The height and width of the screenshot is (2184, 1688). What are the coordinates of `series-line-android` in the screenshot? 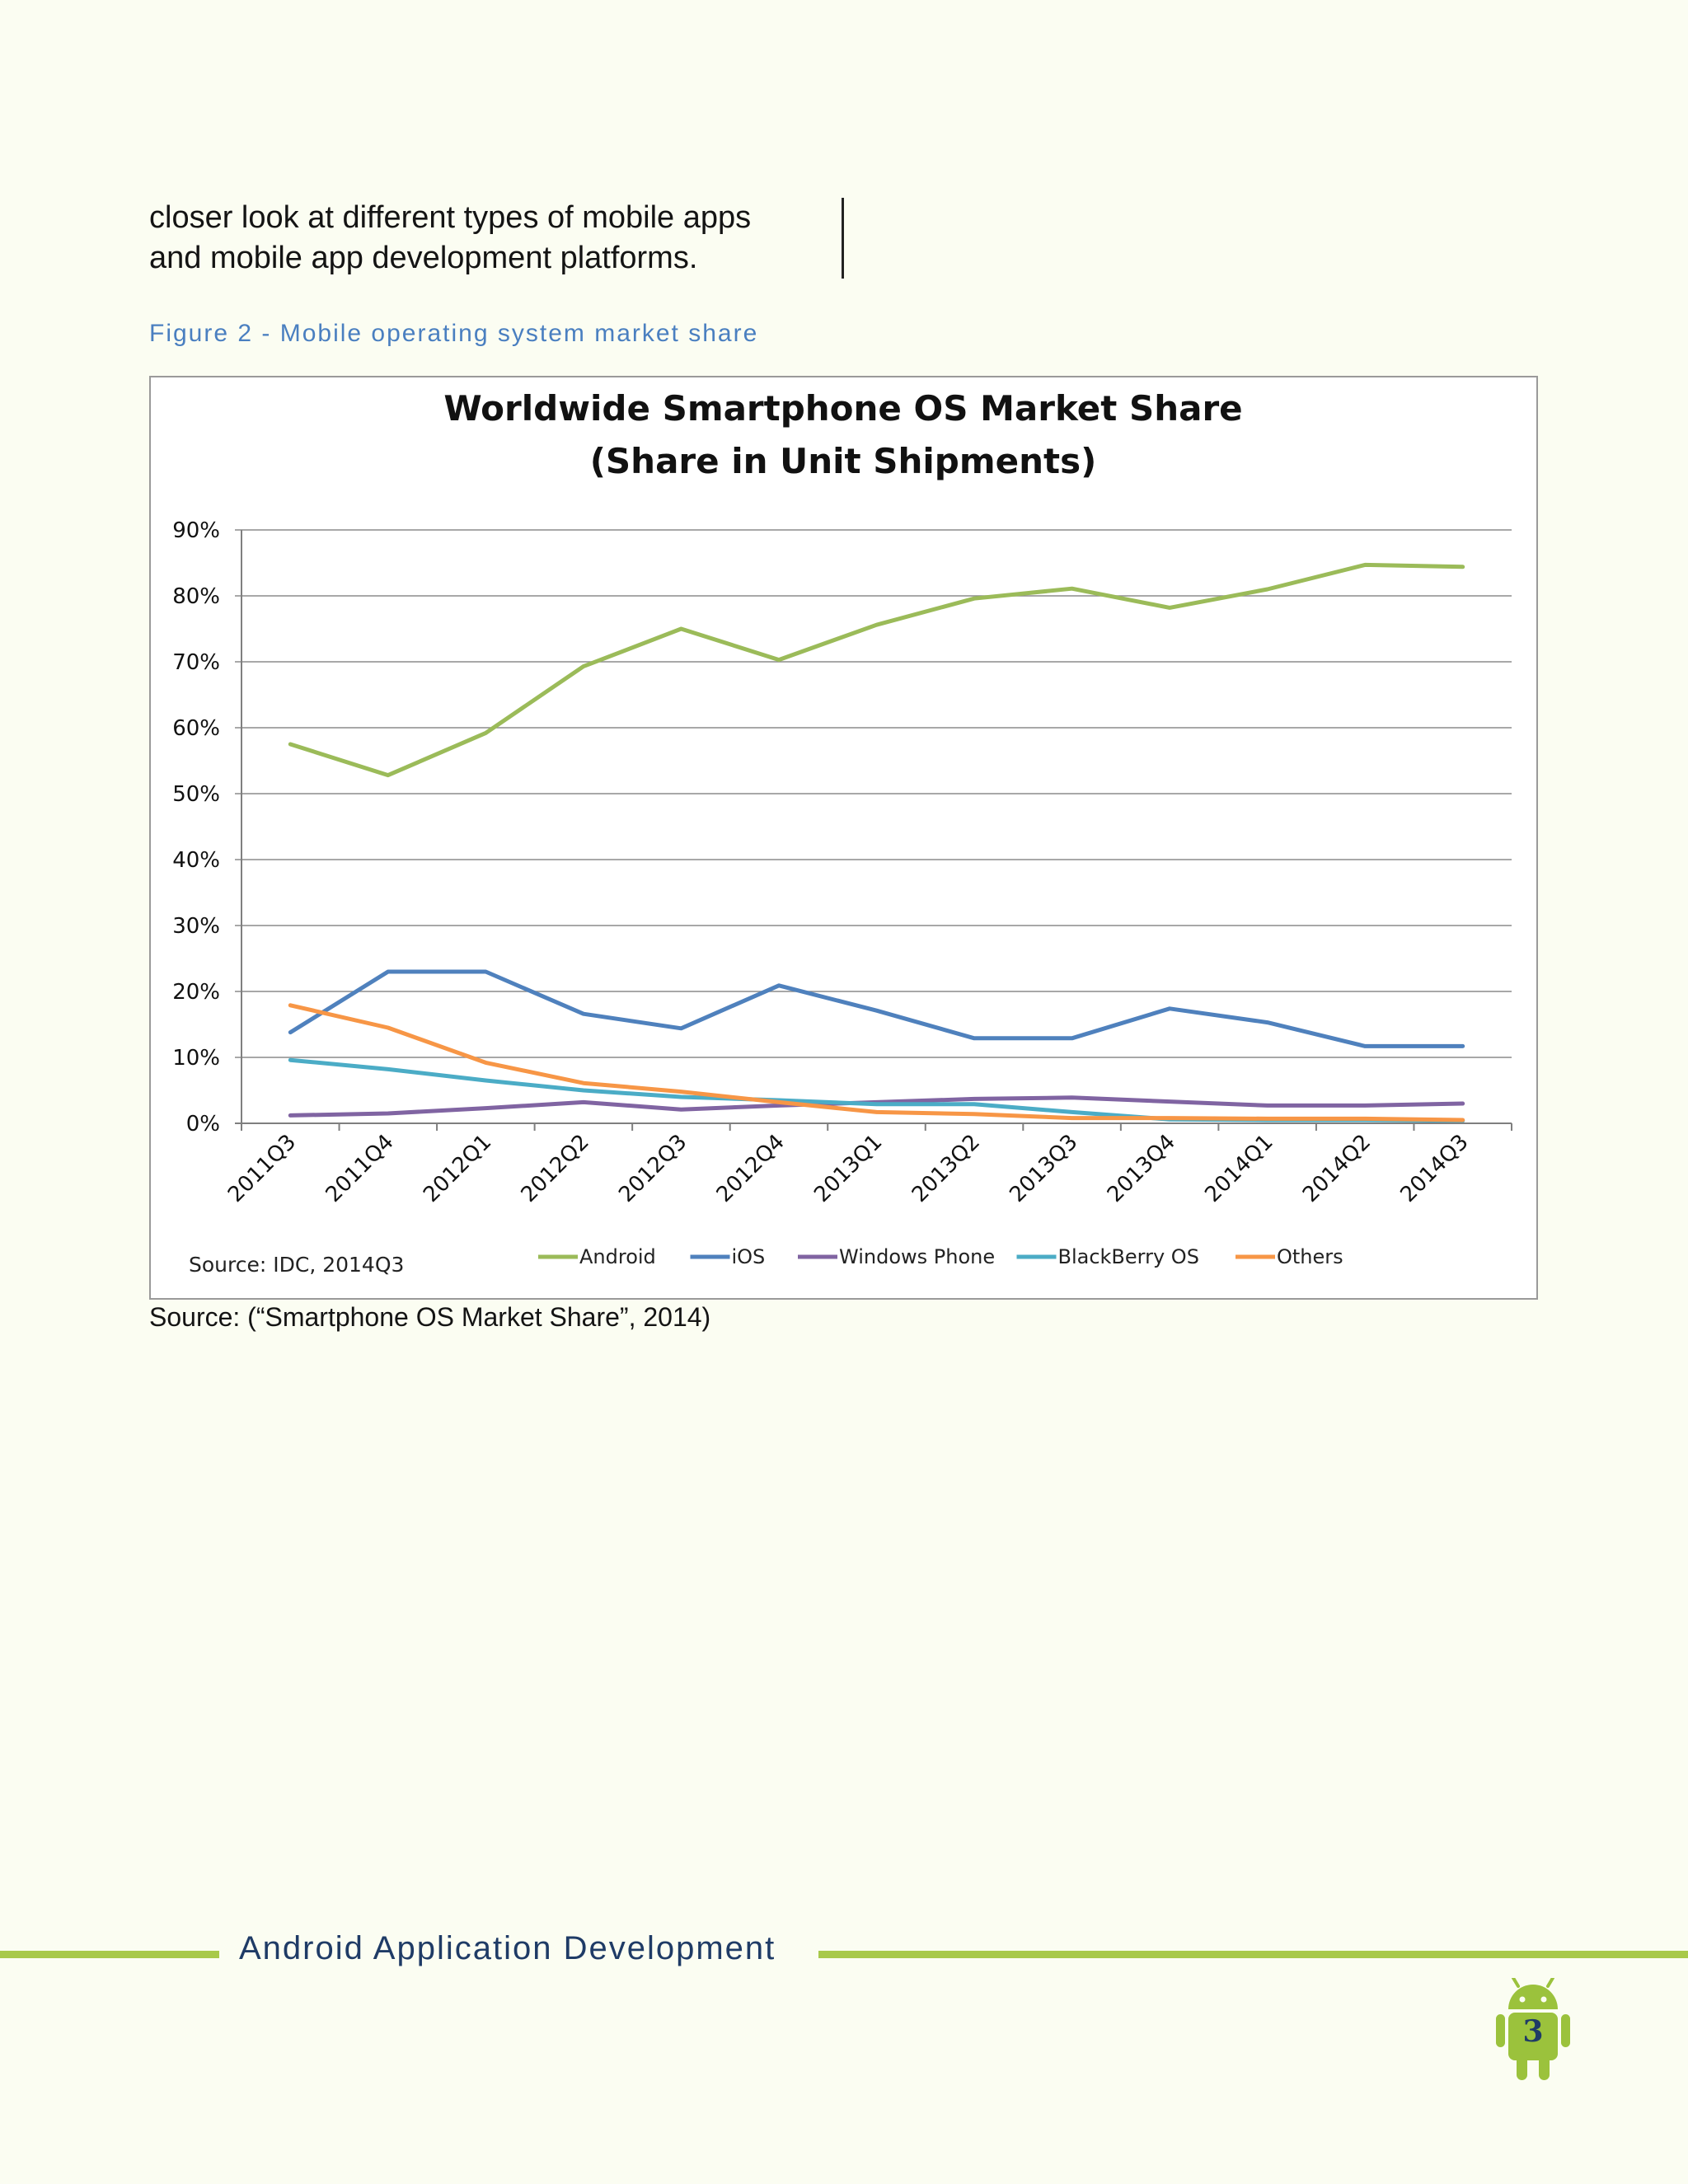 It's located at (877, 670).